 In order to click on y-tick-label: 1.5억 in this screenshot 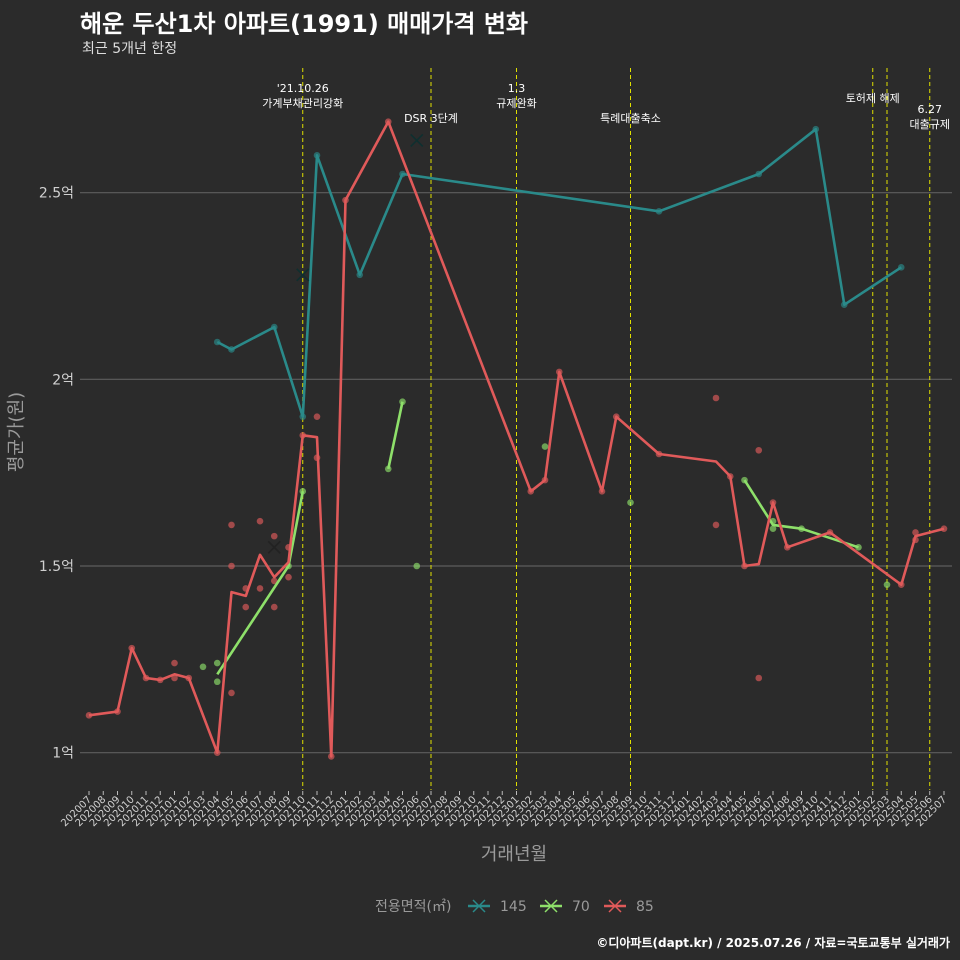, I will do `click(56, 567)`.